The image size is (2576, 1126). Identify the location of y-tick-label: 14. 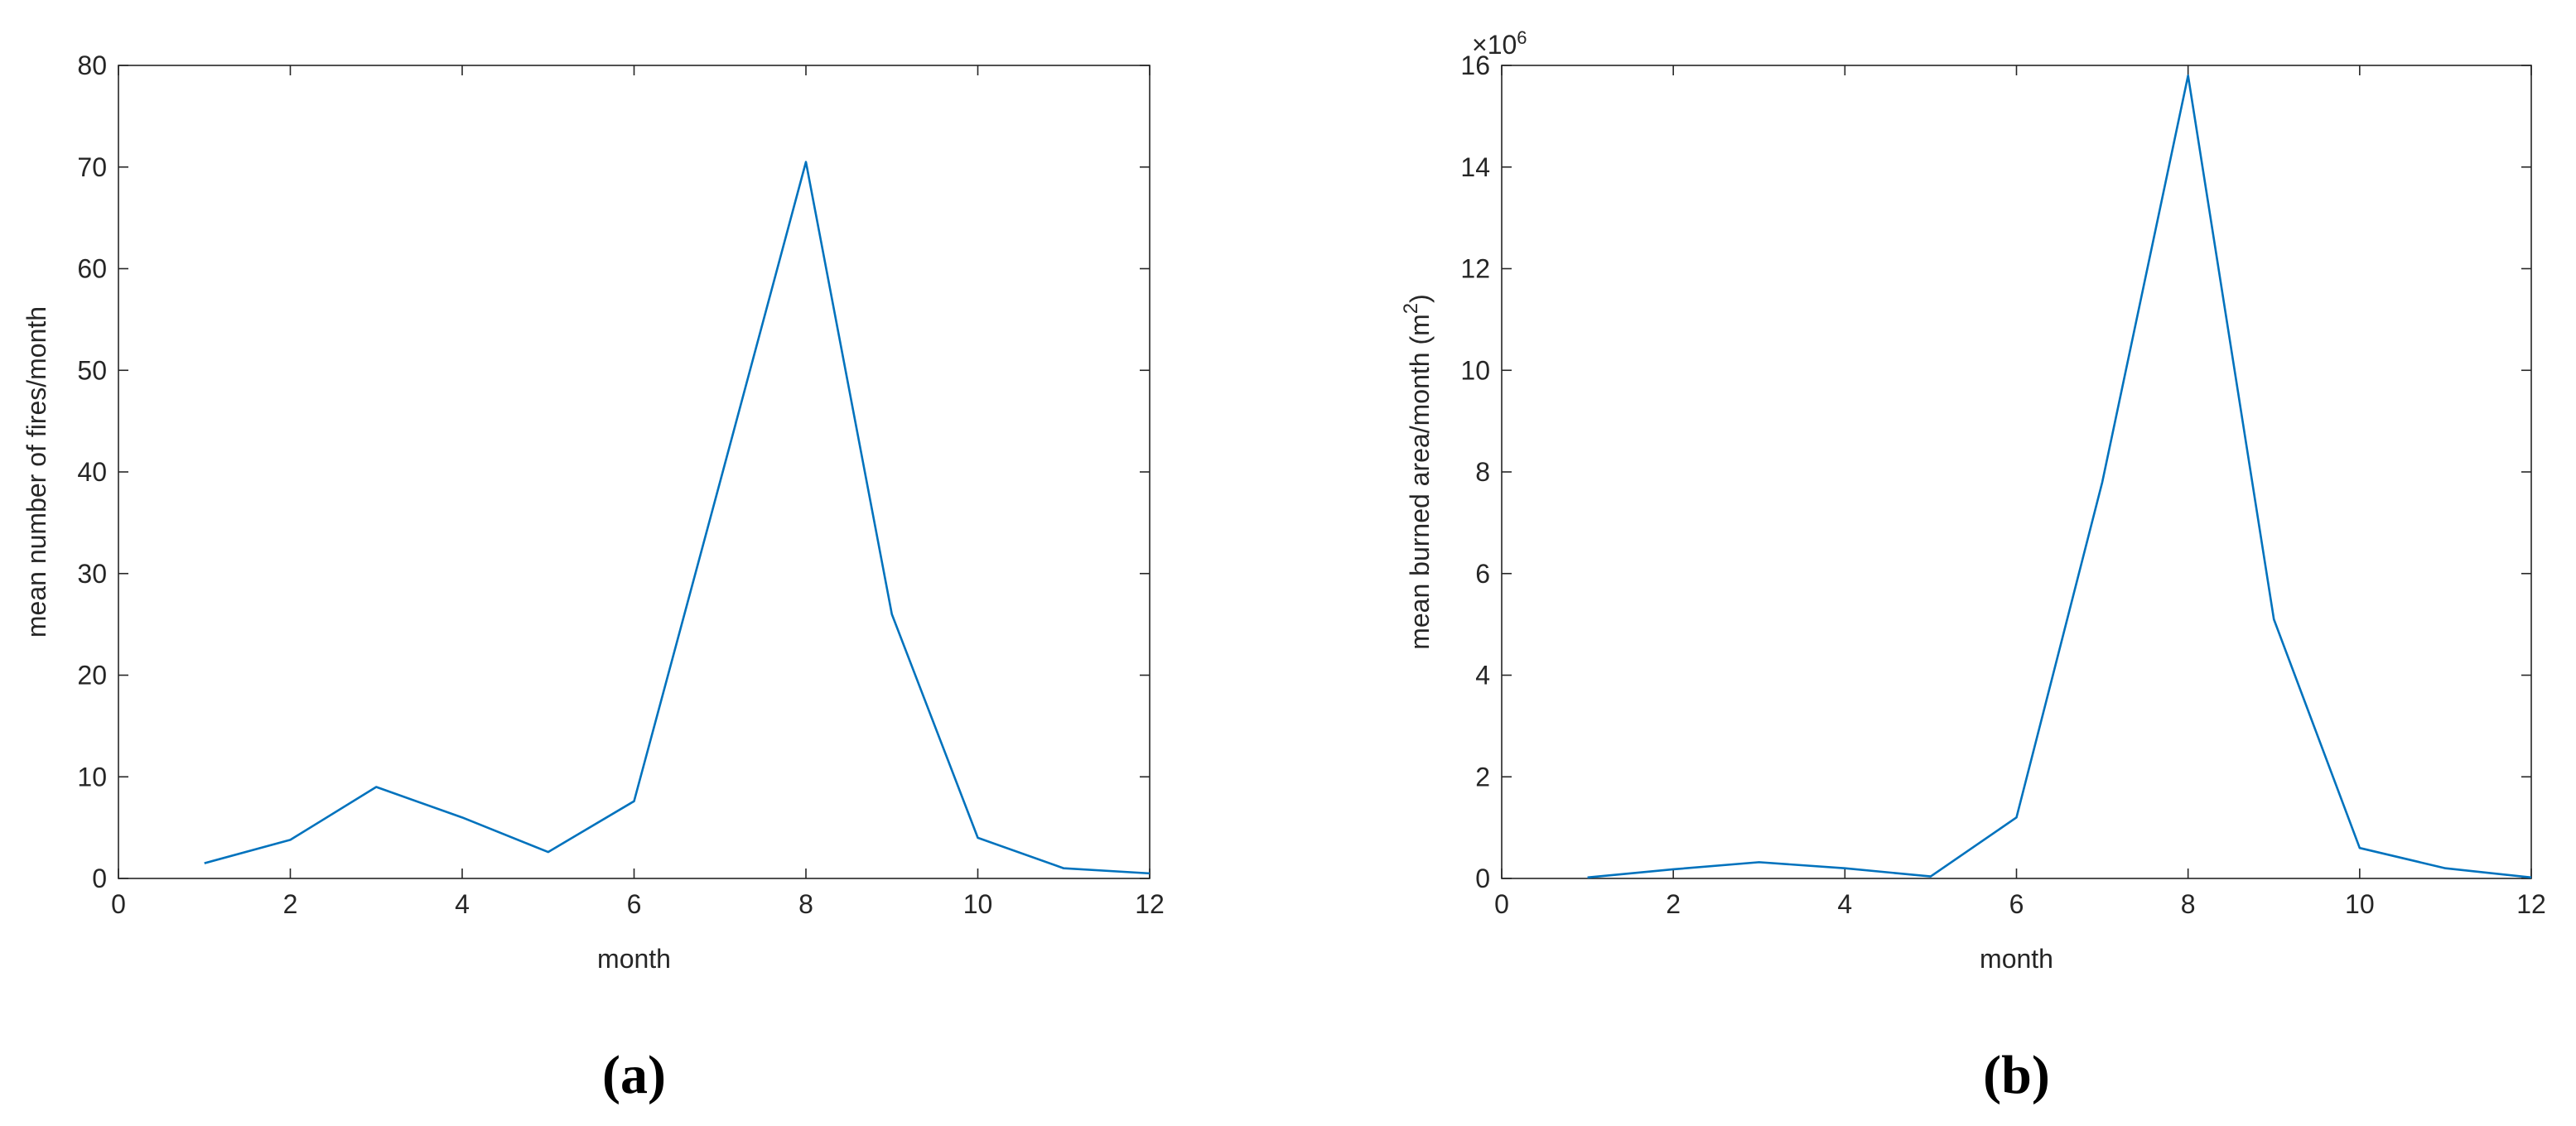
(1475, 167).